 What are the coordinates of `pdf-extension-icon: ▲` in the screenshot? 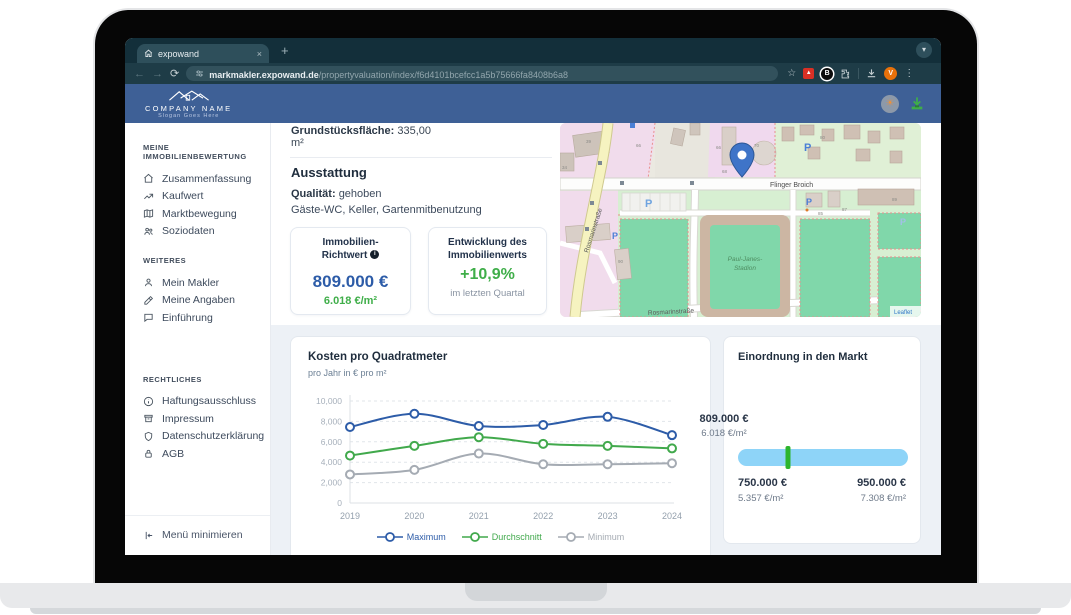 It's located at (809, 73).